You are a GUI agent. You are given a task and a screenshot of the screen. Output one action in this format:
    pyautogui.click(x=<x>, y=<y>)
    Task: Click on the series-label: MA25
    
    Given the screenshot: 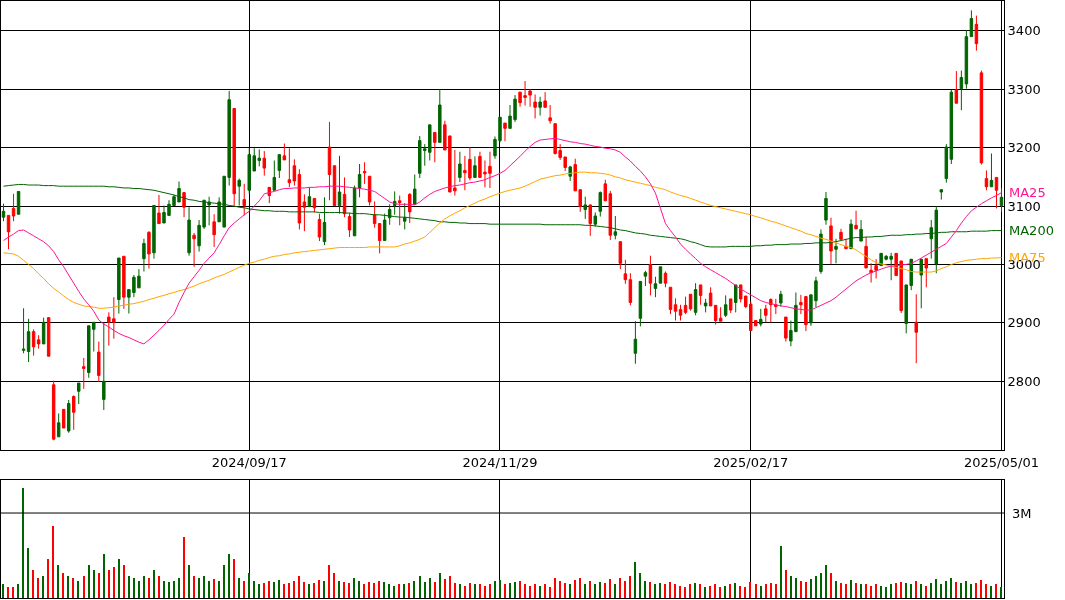 What is the action you would take?
    pyautogui.click(x=1027, y=192)
    